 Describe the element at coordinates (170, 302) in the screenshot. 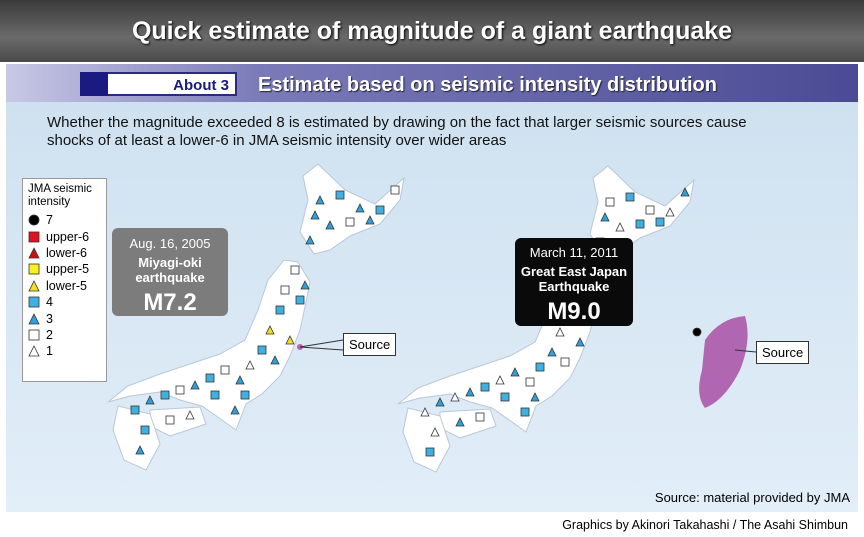

I see `magnitude: M7.2` at that location.